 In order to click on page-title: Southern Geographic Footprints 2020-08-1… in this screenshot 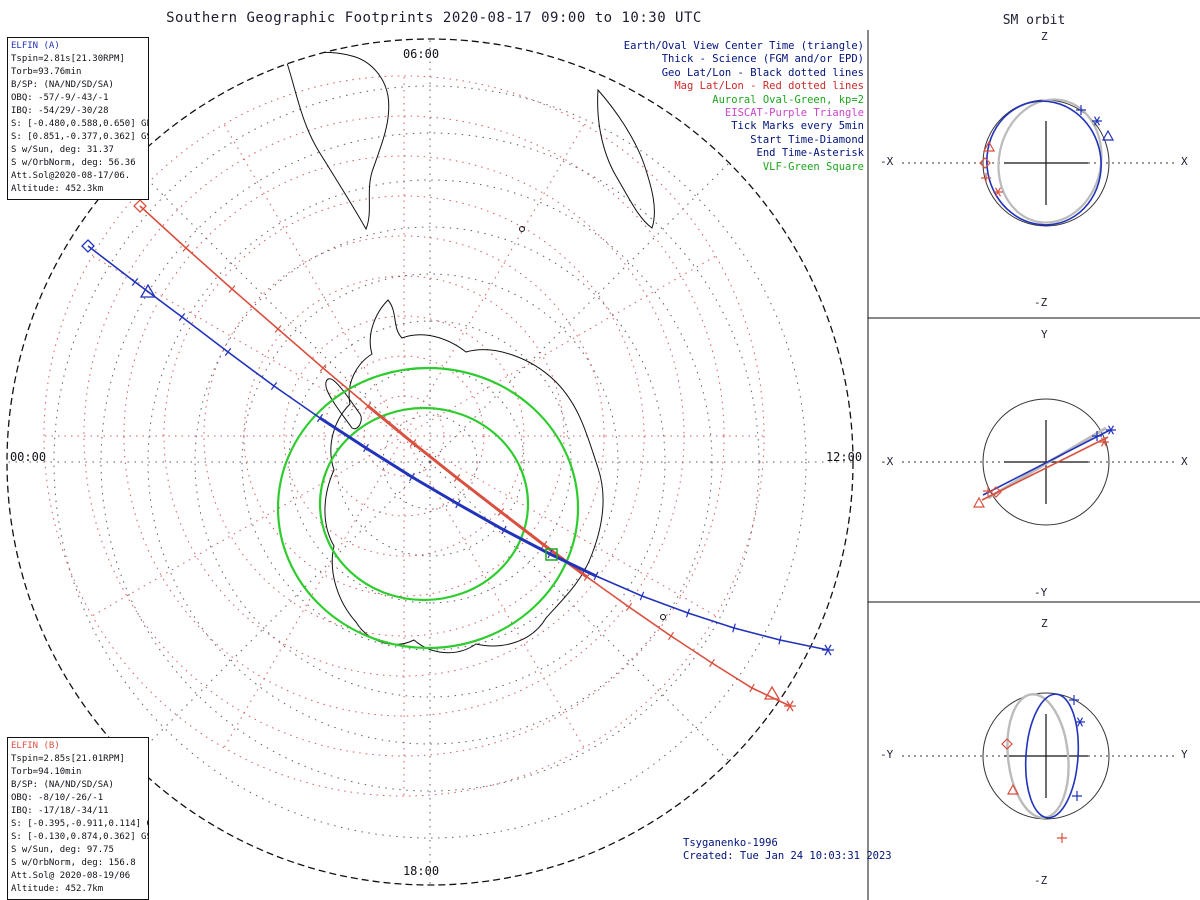, I will do `click(434, 18)`.